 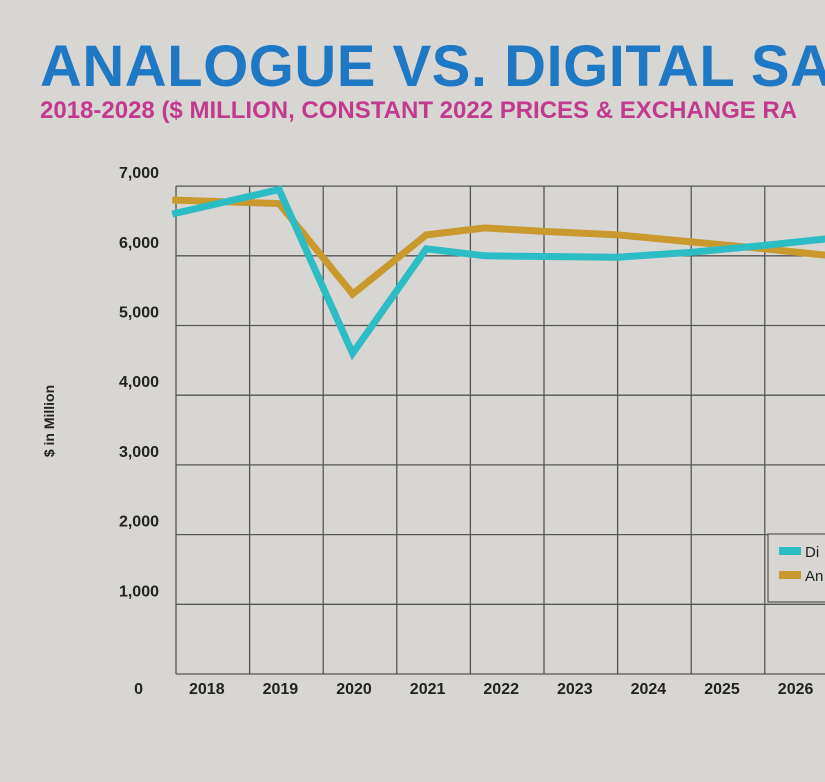 What do you see at coordinates (49, 421) in the screenshot?
I see `y-axis-label: $ in Million` at bounding box center [49, 421].